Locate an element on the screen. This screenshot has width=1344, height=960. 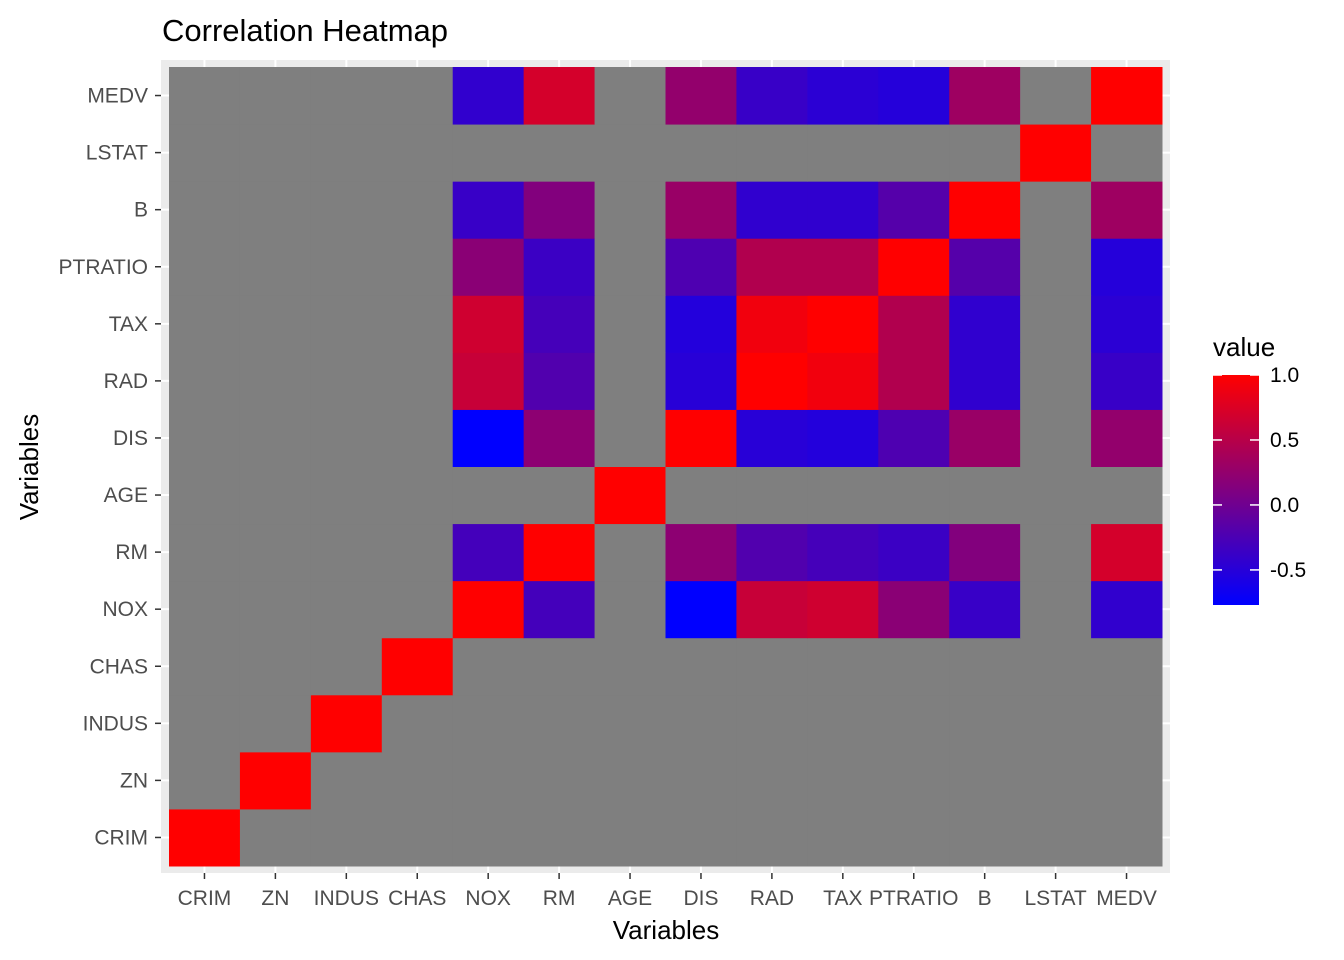
heatmap-cell-zn-tax is located at coordinates (275, 324).